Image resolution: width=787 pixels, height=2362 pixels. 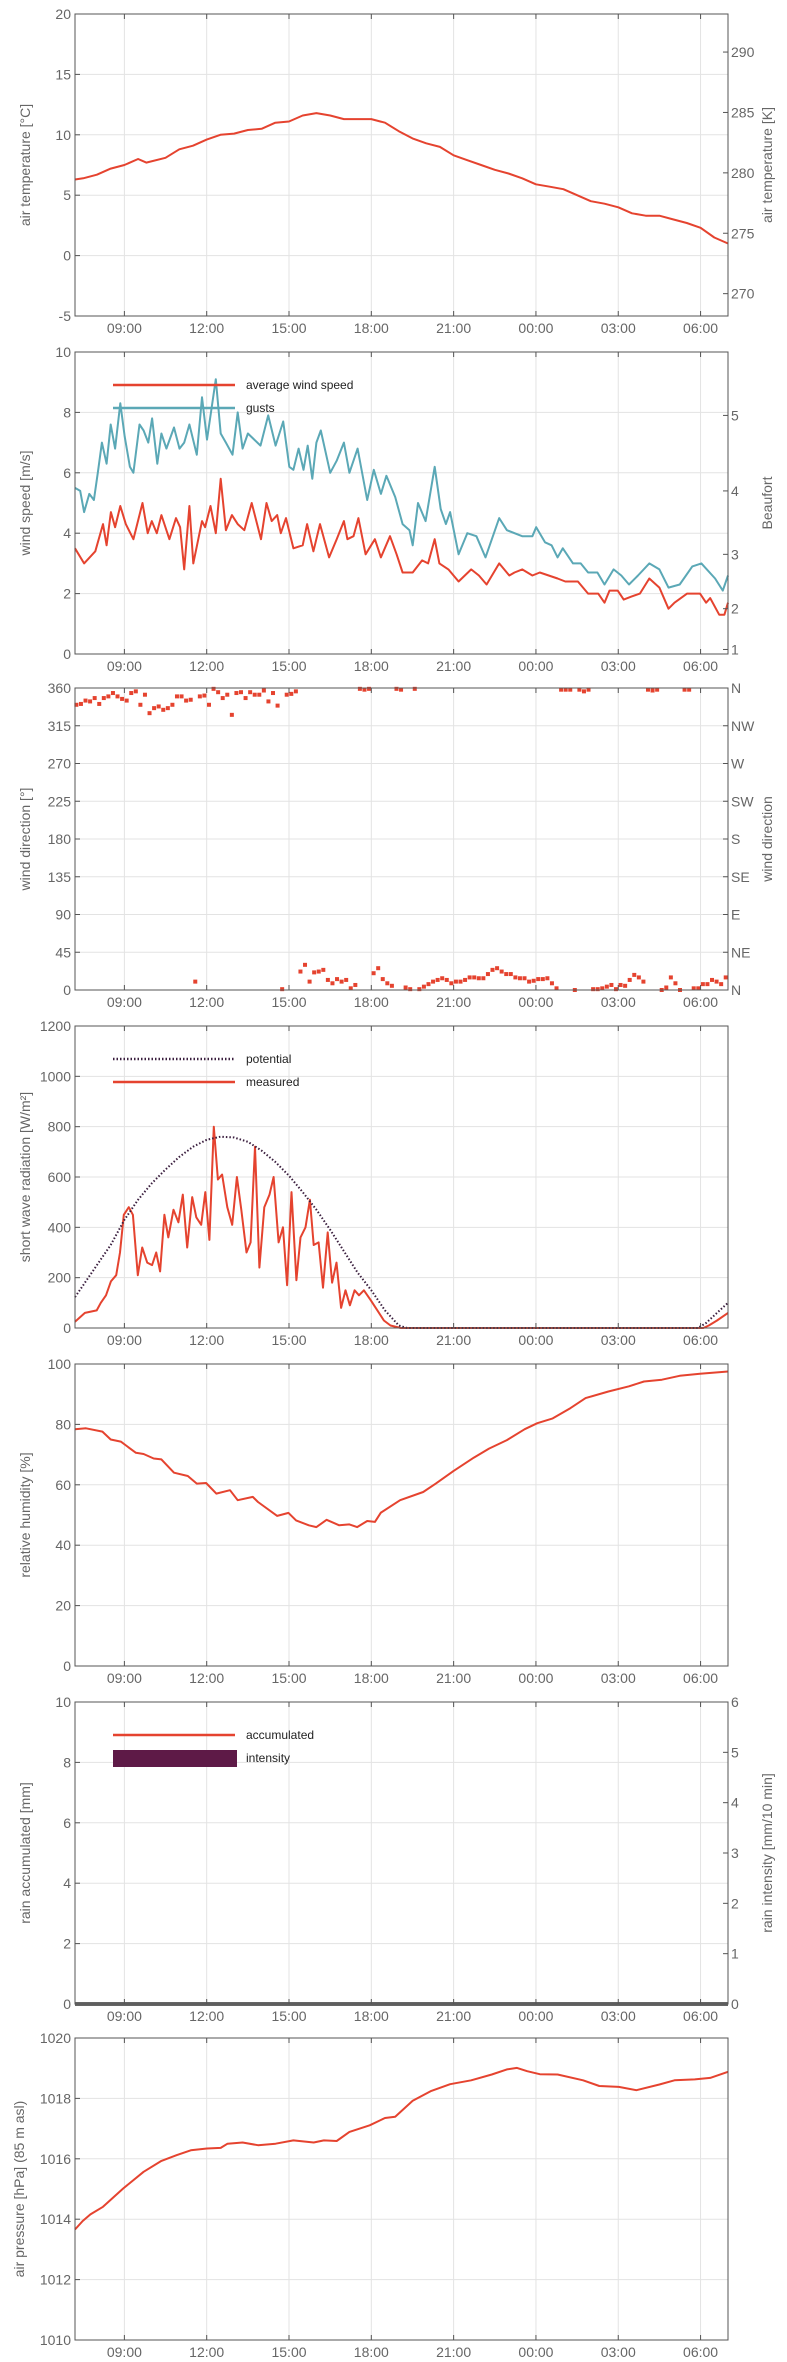 I want to click on y-tick-label: 1016, so click(x=55, y=2159).